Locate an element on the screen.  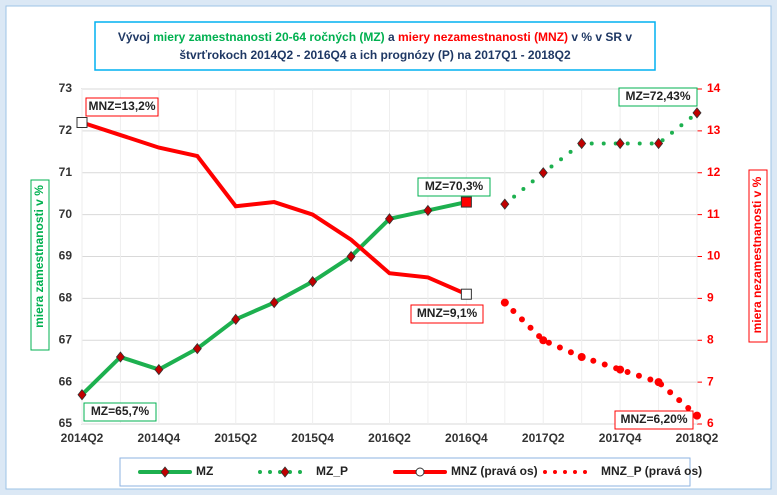
legend-label: MNZ_P (pravá os) is located at coordinates (651, 471).